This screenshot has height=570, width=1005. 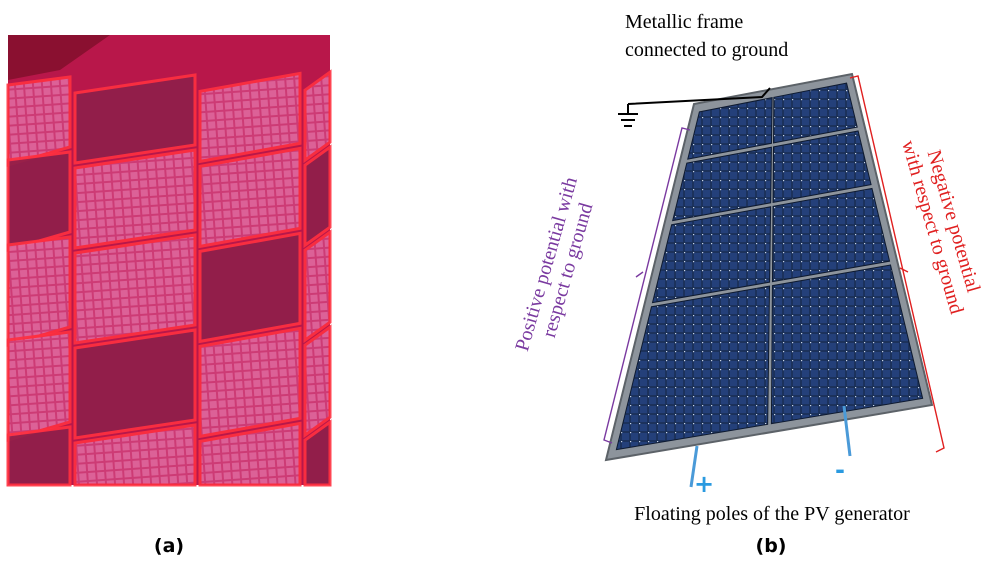 What do you see at coordinates (699, 96) in the screenshot?
I see `ground-wire` at bounding box center [699, 96].